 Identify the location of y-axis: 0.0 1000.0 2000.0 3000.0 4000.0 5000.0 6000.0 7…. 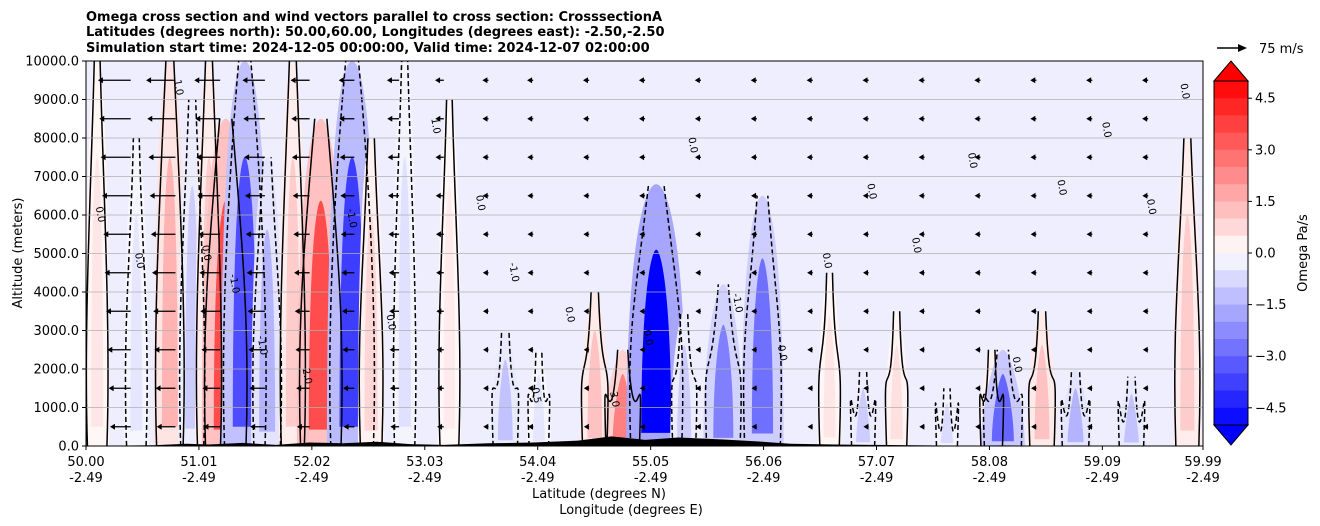
(55, 255).